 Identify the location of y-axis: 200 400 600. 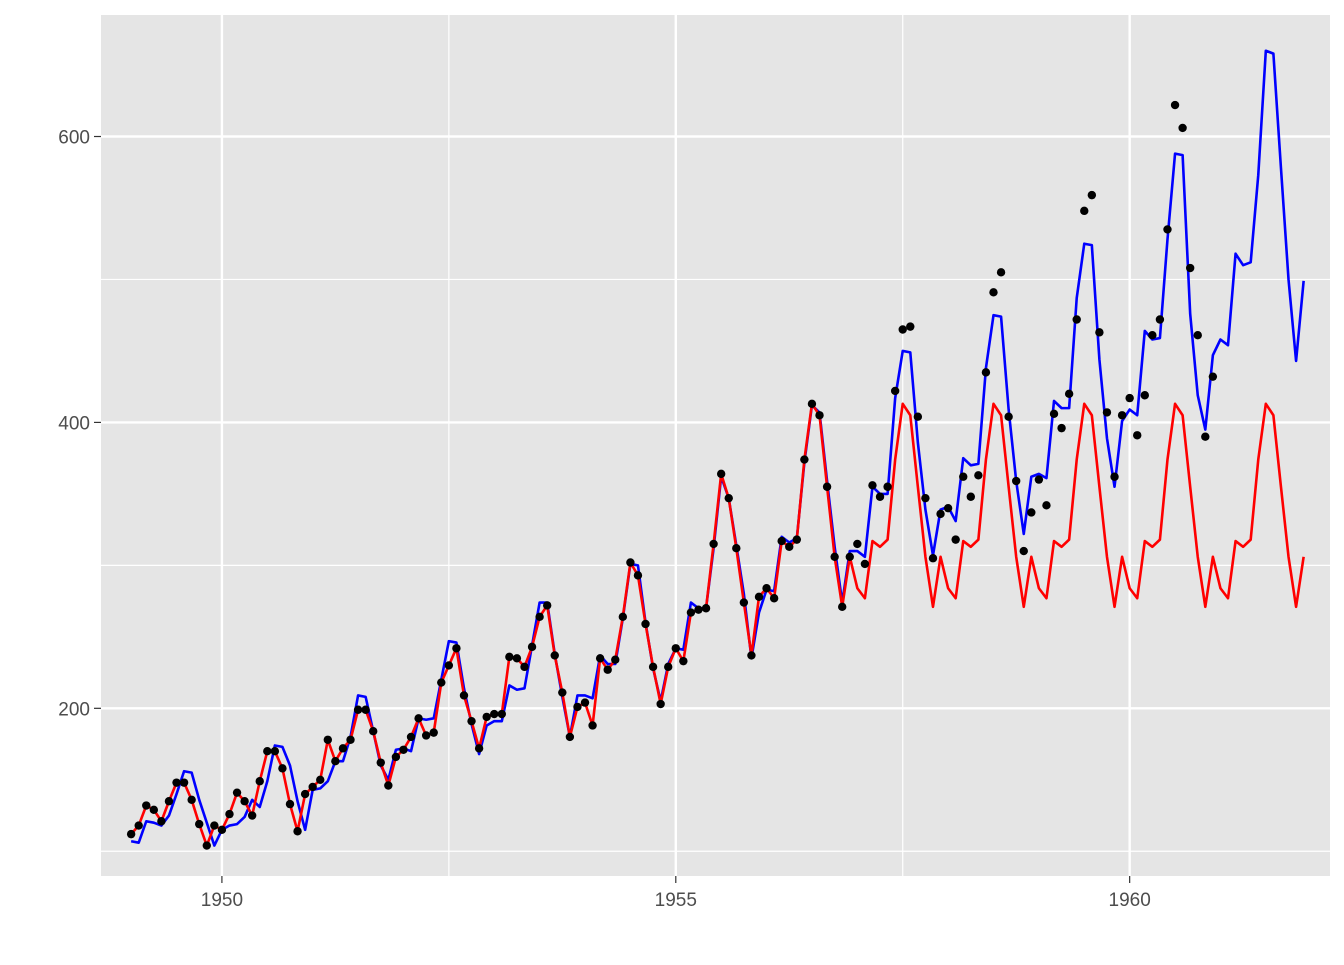
(79, 424).